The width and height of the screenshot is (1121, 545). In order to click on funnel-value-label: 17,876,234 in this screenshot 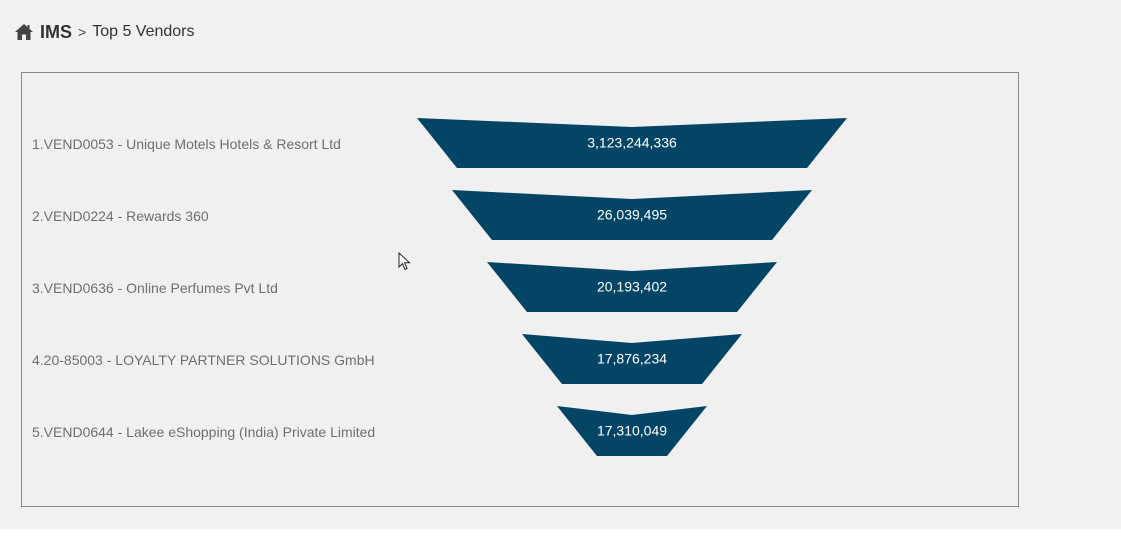, I will do `click(632, 359)`.